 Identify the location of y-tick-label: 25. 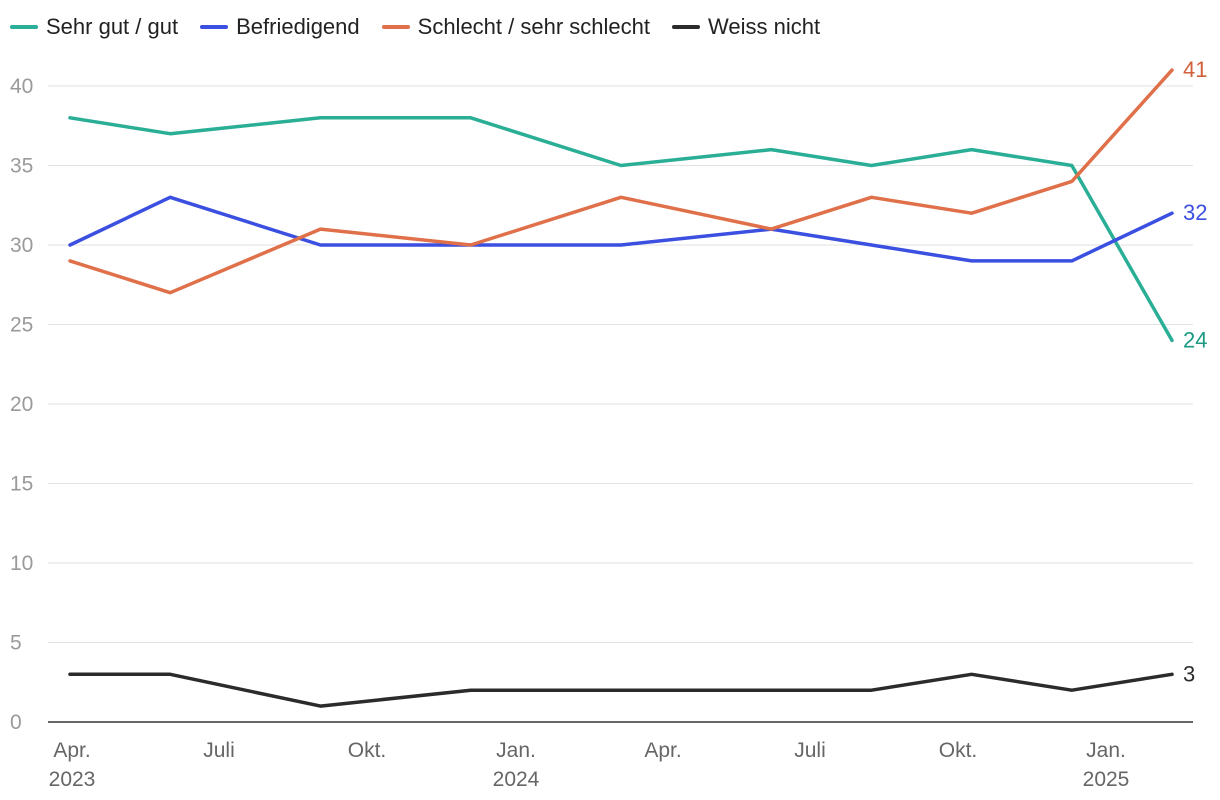
(21, 325).